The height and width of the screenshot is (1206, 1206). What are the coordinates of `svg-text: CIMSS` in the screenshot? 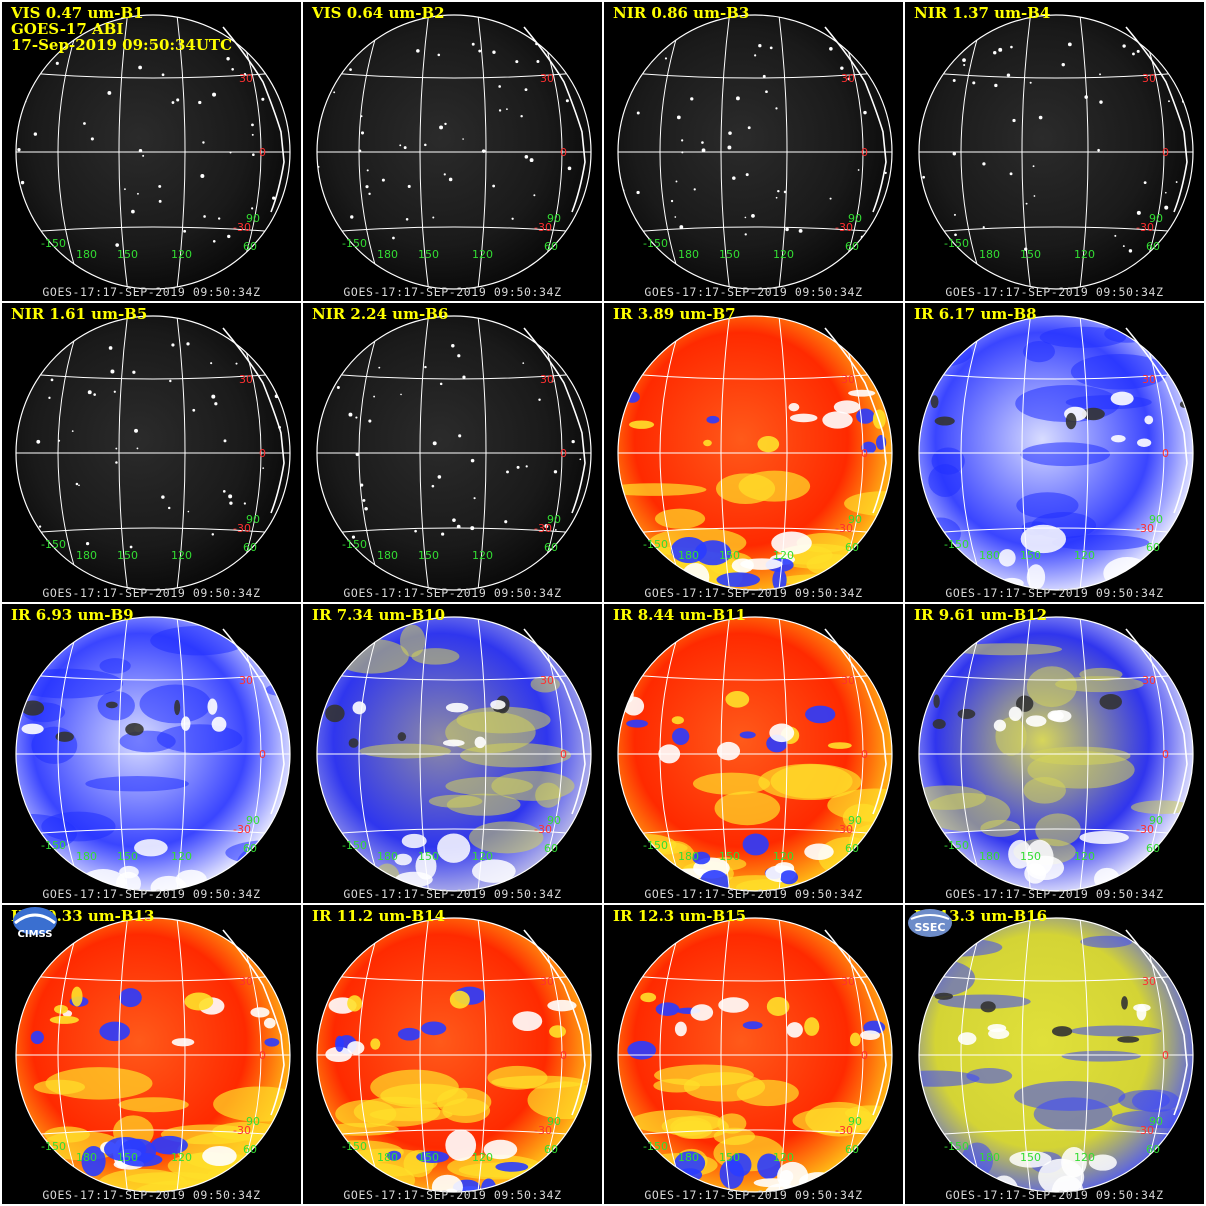 It's located at (35, 934).